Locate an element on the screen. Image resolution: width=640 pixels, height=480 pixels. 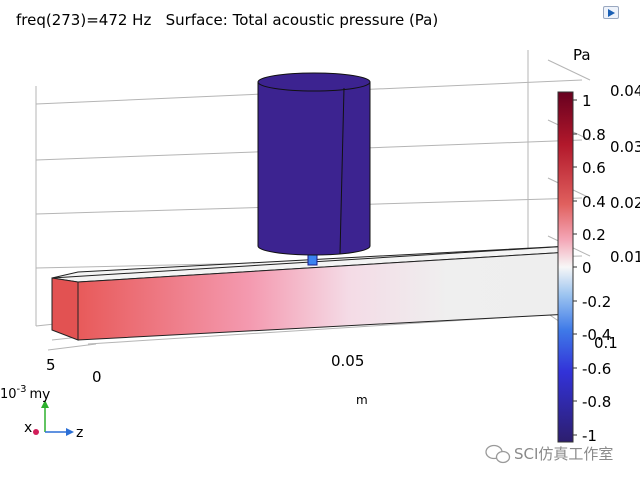
wechat-icon is located at coordinates (498, 454).